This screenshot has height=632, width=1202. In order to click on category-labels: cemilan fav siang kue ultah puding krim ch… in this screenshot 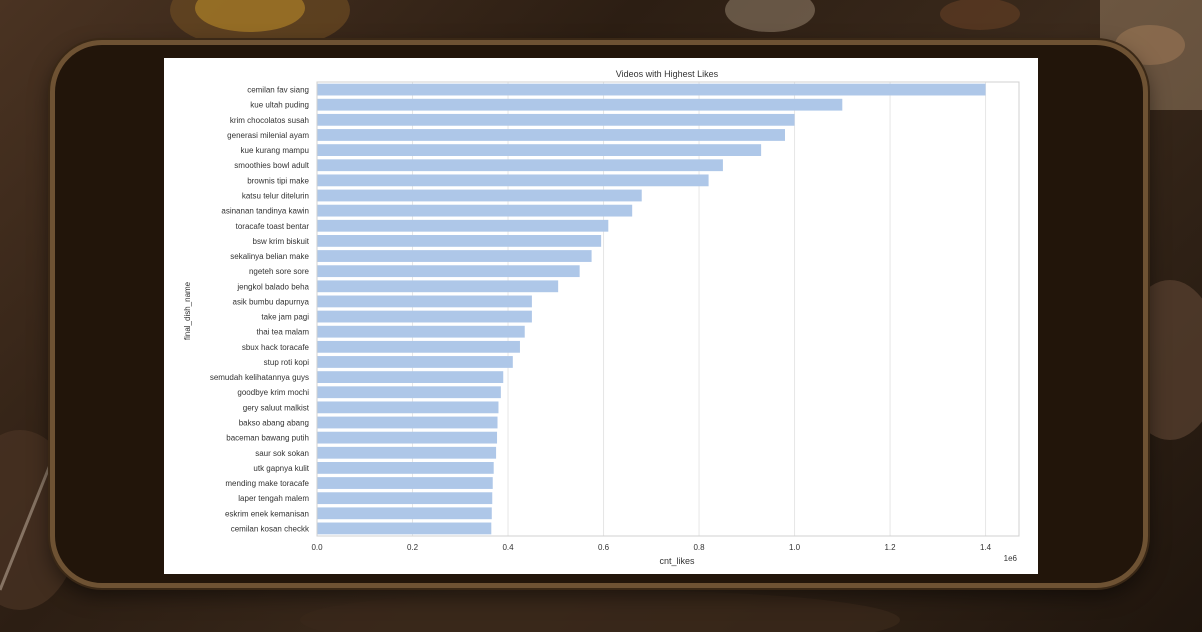, I will do `click(260, 310)`.